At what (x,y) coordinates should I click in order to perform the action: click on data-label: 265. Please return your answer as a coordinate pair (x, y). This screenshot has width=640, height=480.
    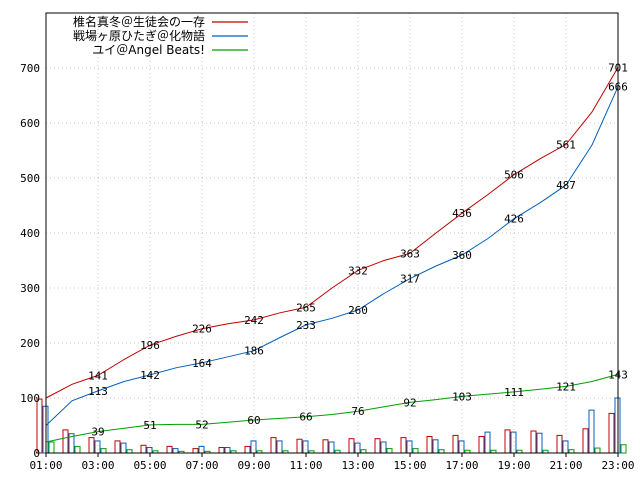
    Looking at the image, I should click on (306, 307).